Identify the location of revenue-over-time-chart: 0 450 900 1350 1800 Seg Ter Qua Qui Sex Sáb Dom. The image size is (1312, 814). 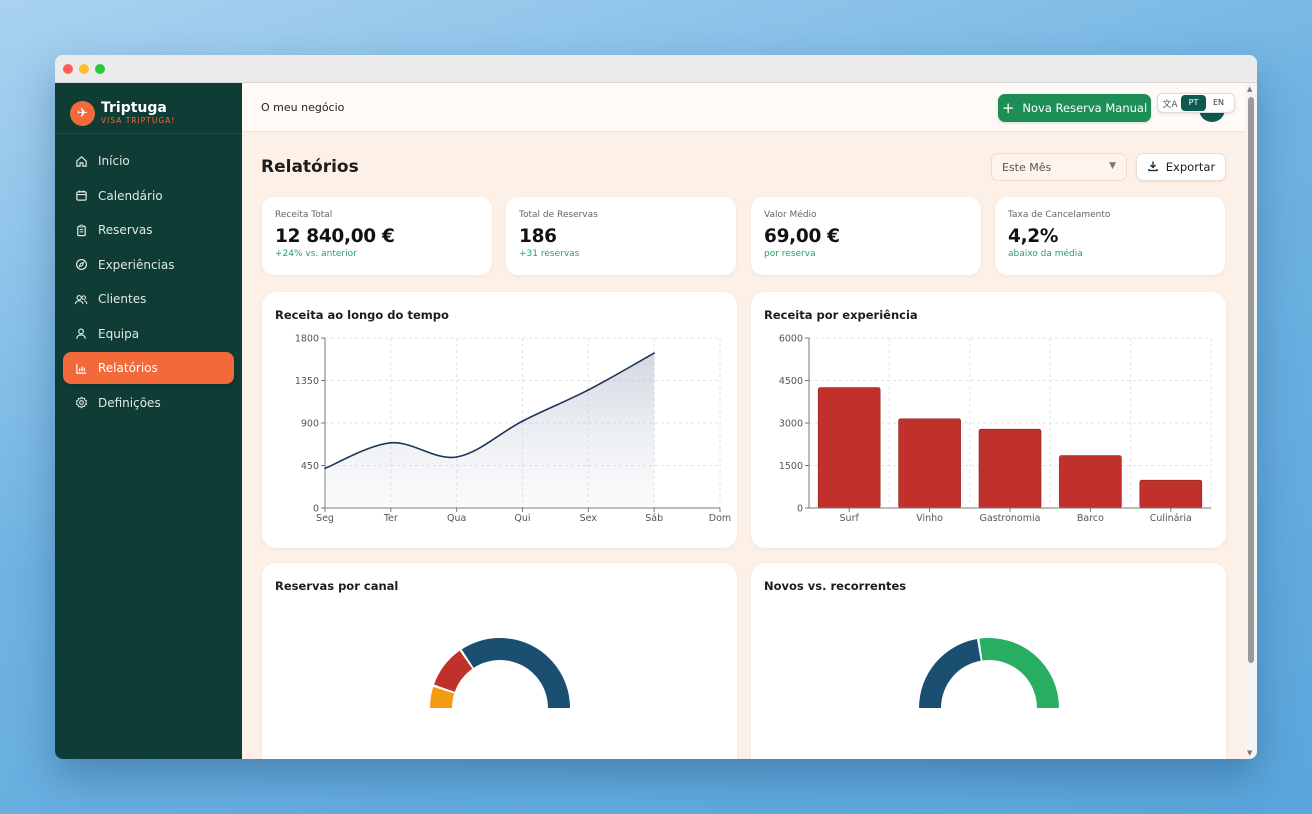
(513, 429).